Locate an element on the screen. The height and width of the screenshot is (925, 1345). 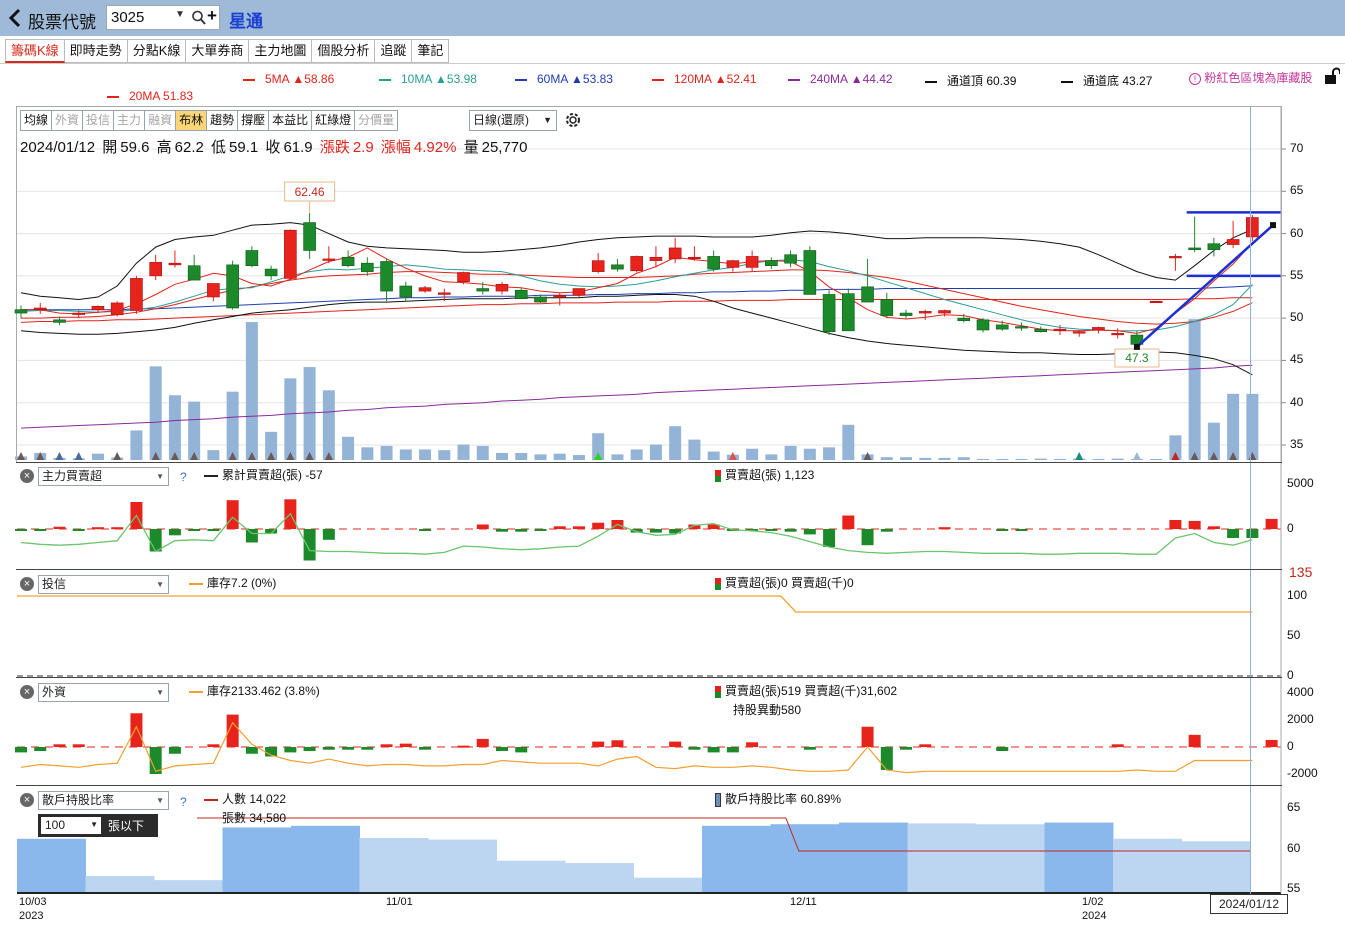
ma-legend-item: 60MA ▲53.83 is located at coordinates (564, 79).